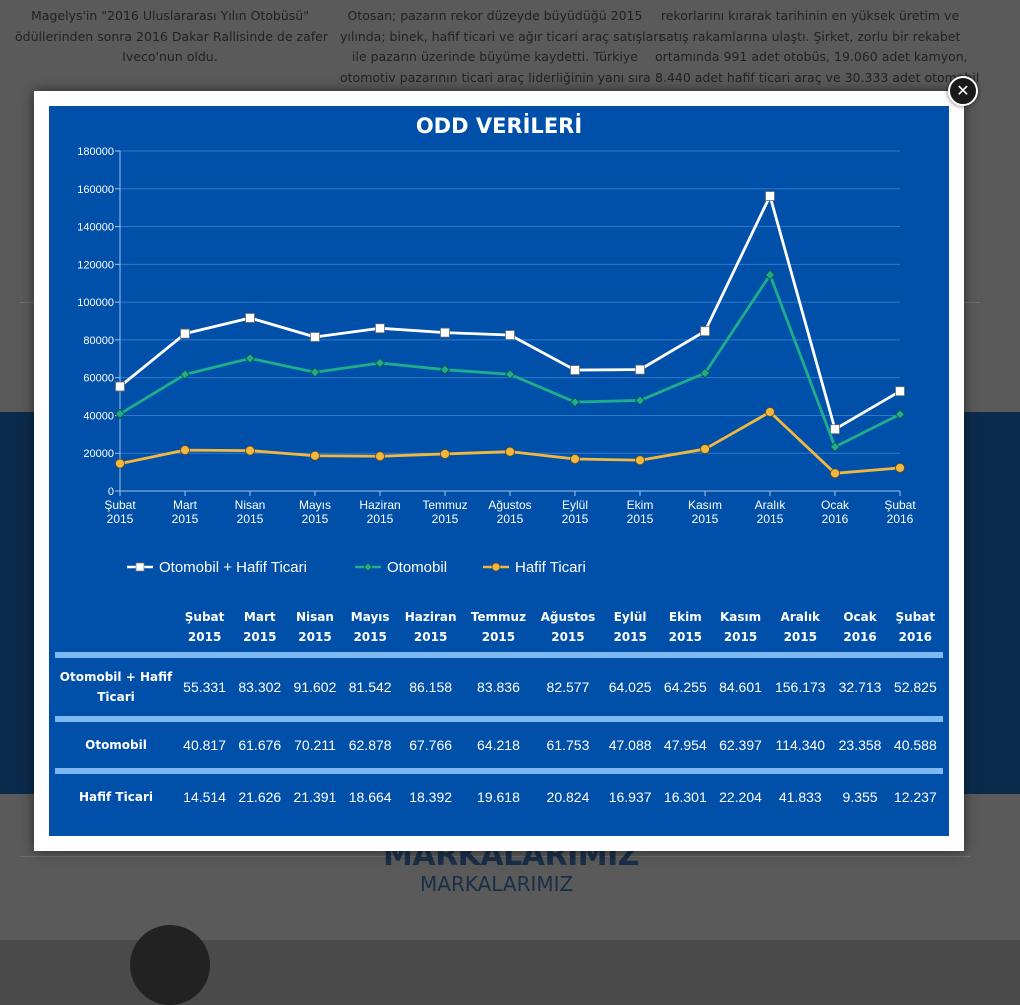 The image size is (1020, 1005). What do you see at coordinates (534, 567) in the screenshot?
I see `legend-item-hafif-ticari: Hafif Ticari` at bounding box center [534, 567].